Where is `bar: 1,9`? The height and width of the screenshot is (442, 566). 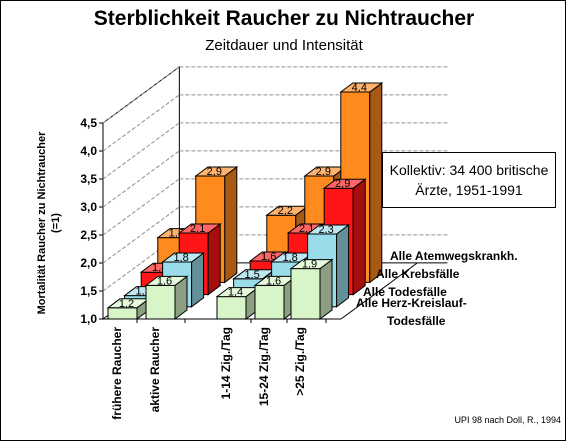 bar: 1,9 is located at coordinates (311, 289).